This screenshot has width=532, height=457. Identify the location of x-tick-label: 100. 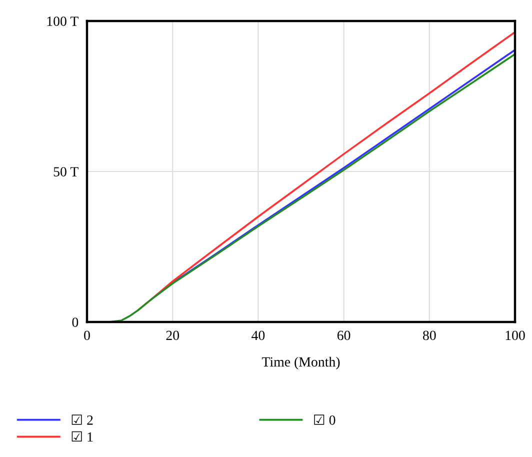
(515, 335).